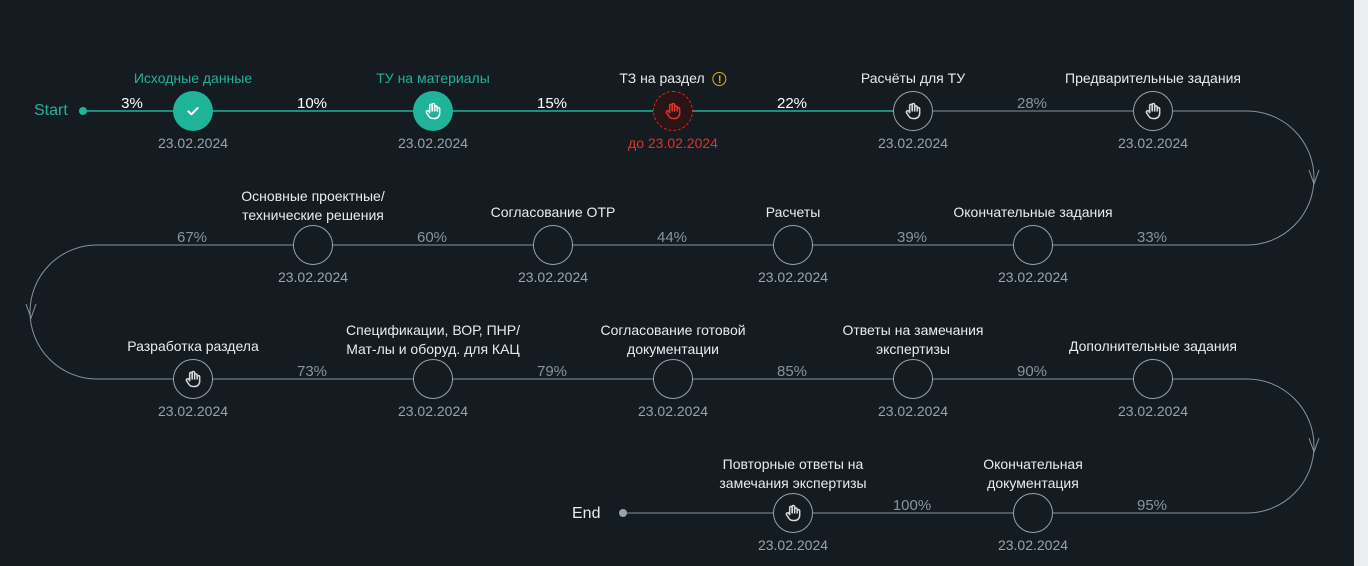 The height and width of the screenshot is (566, 1368). Describe the element at coordinates (793, 212) in the screenshot. I see `step-label: Расчеты` at that location.